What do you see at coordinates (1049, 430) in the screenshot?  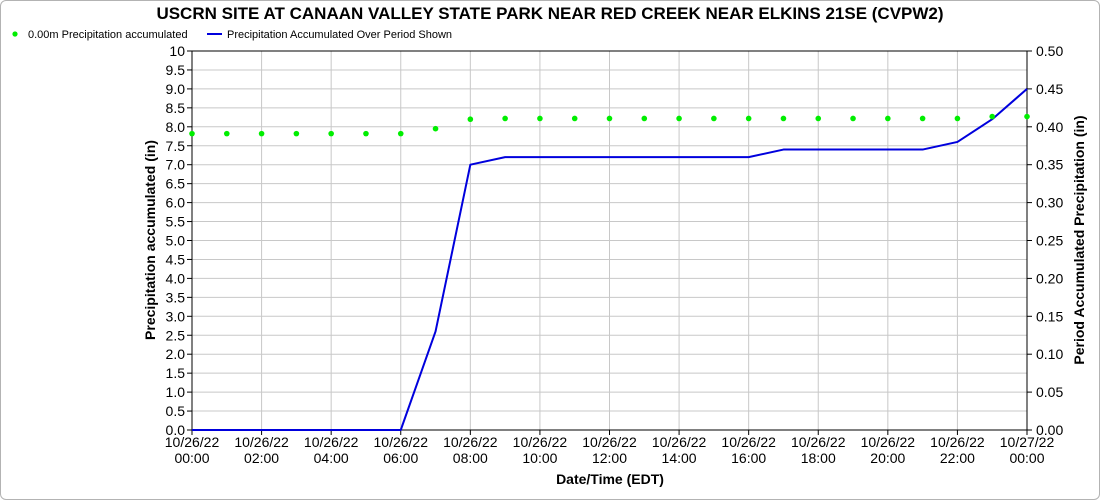 I see `y-right-tick-label: 0.00` at bounding box center [1049, 430].